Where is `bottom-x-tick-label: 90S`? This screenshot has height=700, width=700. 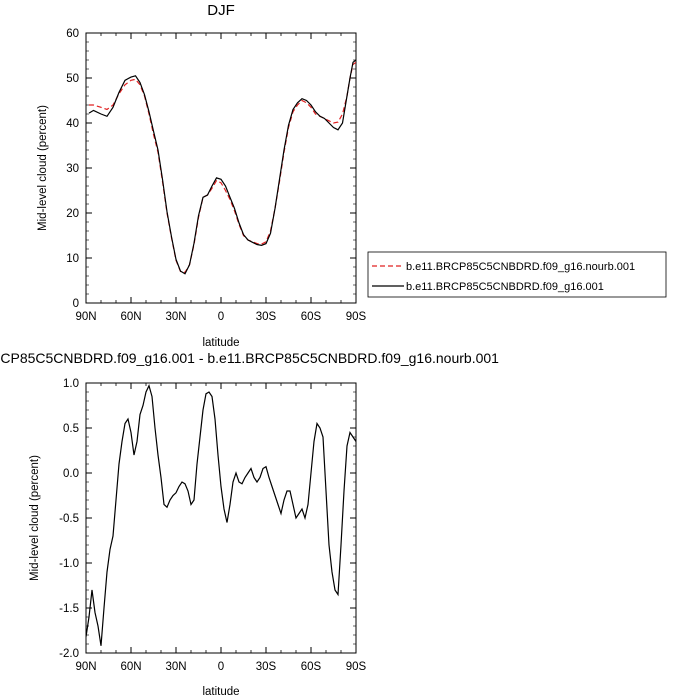 bottom-x-tick-label: 90S is located at coordinates (356, 667).